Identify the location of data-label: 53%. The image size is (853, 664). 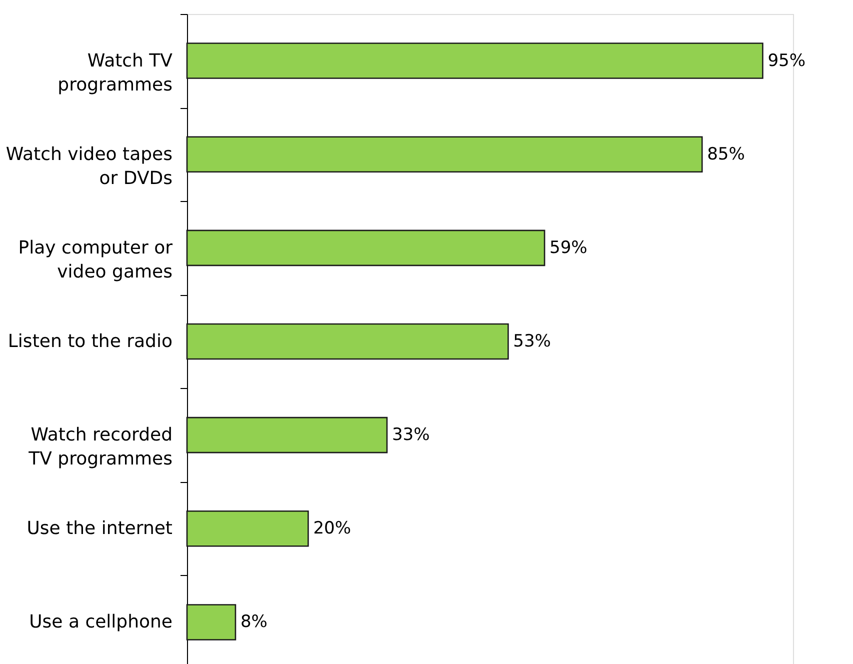
(532, 342).